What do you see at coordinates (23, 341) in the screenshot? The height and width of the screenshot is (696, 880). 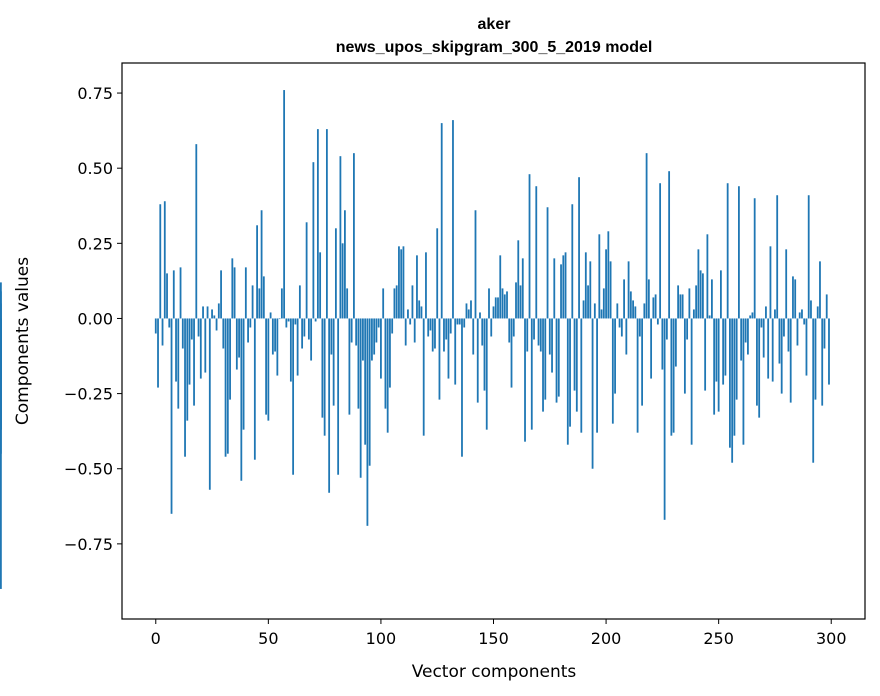 I see `y-axis-label: Components values` at bounding box center [23, 341].